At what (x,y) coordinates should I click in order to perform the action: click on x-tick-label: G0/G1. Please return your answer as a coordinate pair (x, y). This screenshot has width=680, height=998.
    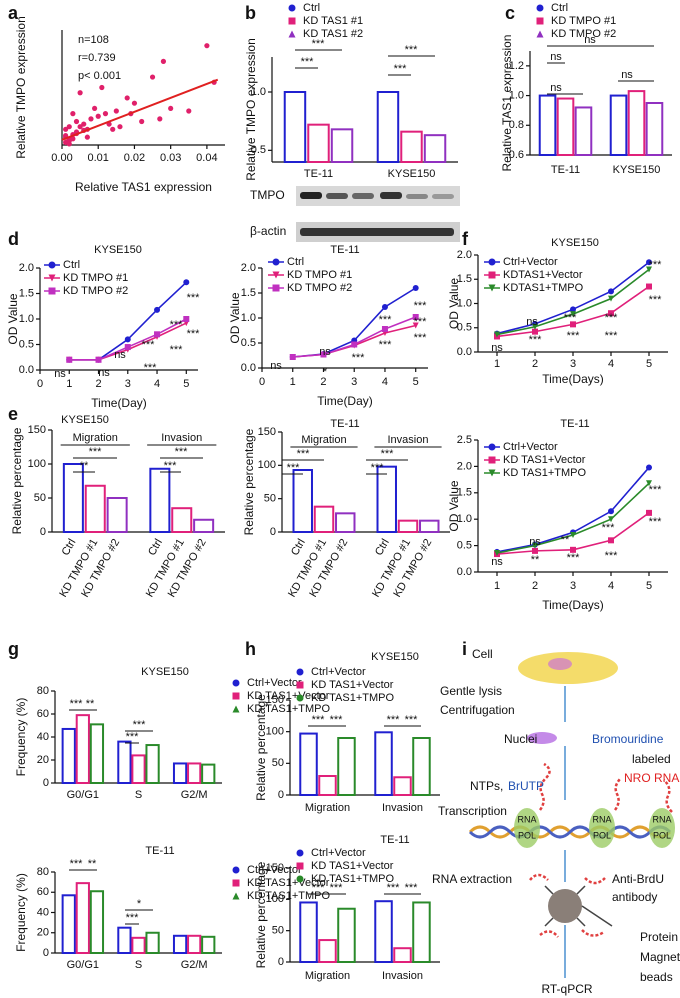
    Looking at the image, I should click on (83, 795).